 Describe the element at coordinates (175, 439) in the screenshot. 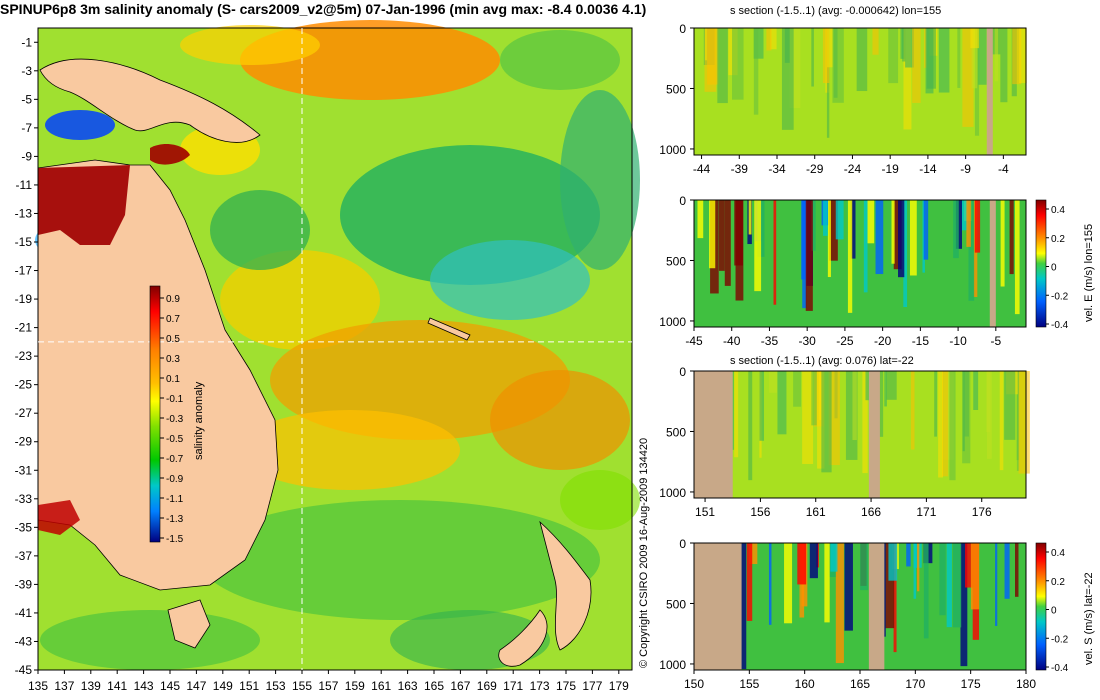

I see `colorbar-tick-label: -0.5` at that location.